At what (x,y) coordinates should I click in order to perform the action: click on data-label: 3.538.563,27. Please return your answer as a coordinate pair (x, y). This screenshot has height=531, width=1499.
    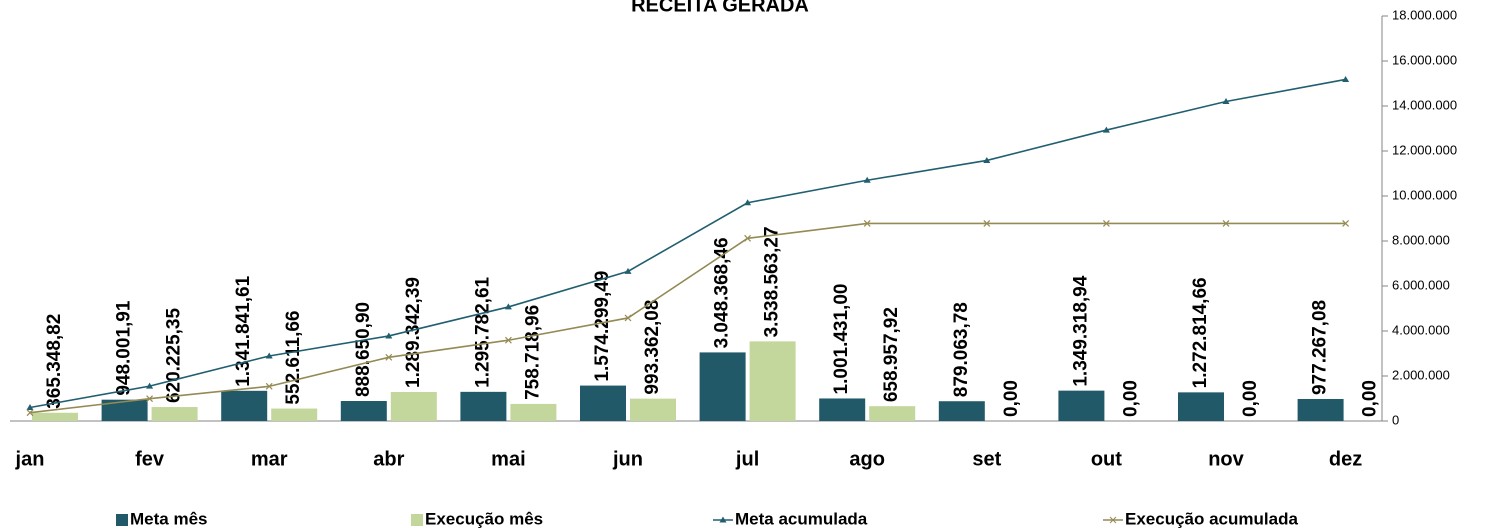
    Looking at the image, I should click on (772, 281).